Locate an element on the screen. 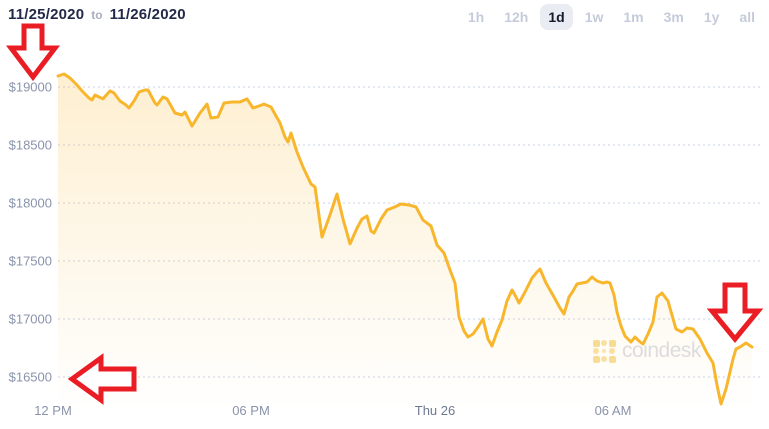  time-range-selector: 1h 12h 1d 1w 1m 3m 1y all is located at coordinates (611, 17).